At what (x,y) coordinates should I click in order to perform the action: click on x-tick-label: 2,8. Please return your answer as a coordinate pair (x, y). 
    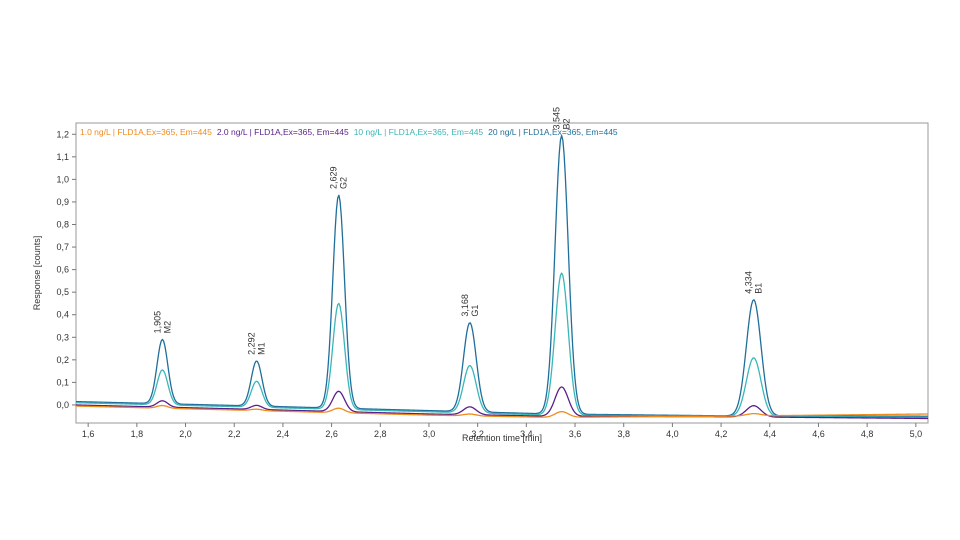
    Looking at the image, I should click on (380, 434).